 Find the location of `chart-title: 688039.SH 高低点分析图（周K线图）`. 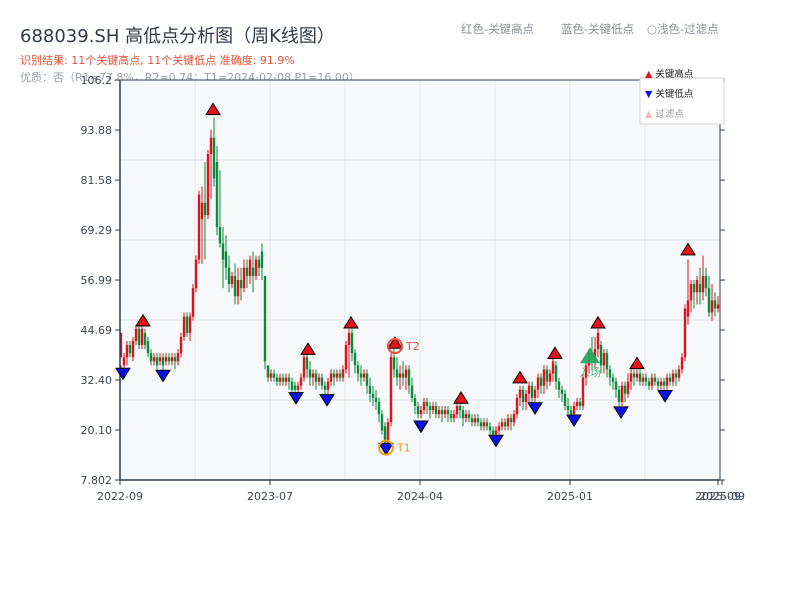

chart-title: 688039.SH 高低点分析图（周K线图） is located at coordinates (177, 36).